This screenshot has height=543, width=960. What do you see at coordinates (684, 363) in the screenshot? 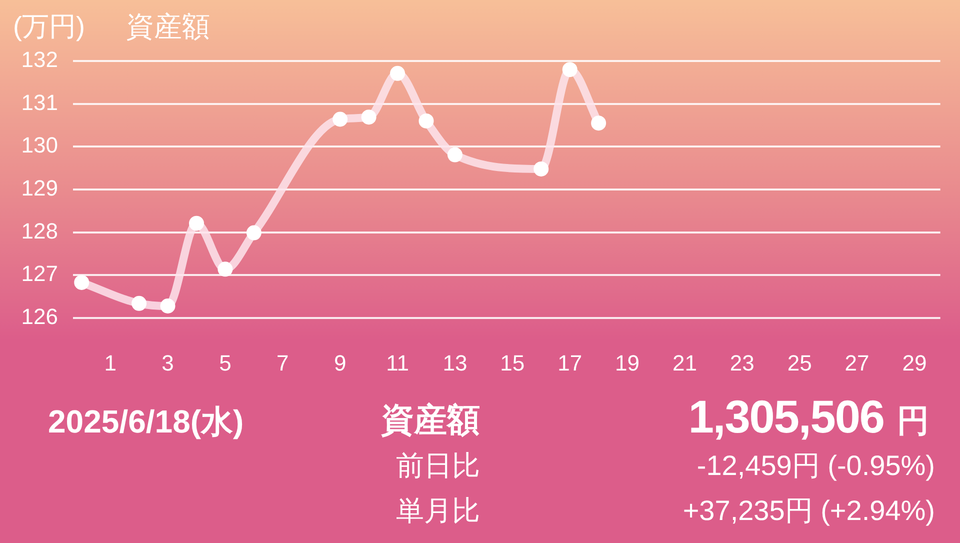
I see `x-tick-label: 21` at bounding box center [684, 363].